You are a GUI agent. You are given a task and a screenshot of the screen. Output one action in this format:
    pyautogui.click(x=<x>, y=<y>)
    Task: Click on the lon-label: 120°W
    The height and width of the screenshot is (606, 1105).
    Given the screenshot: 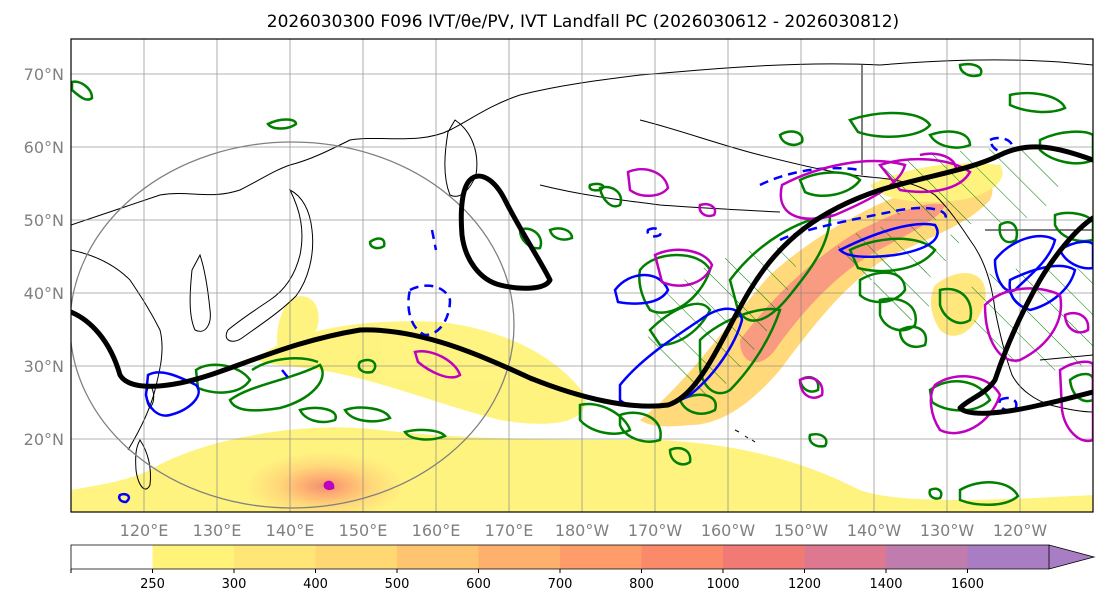 What is the action you would take?
    pyautogui.click(x=1020, y=530)
    